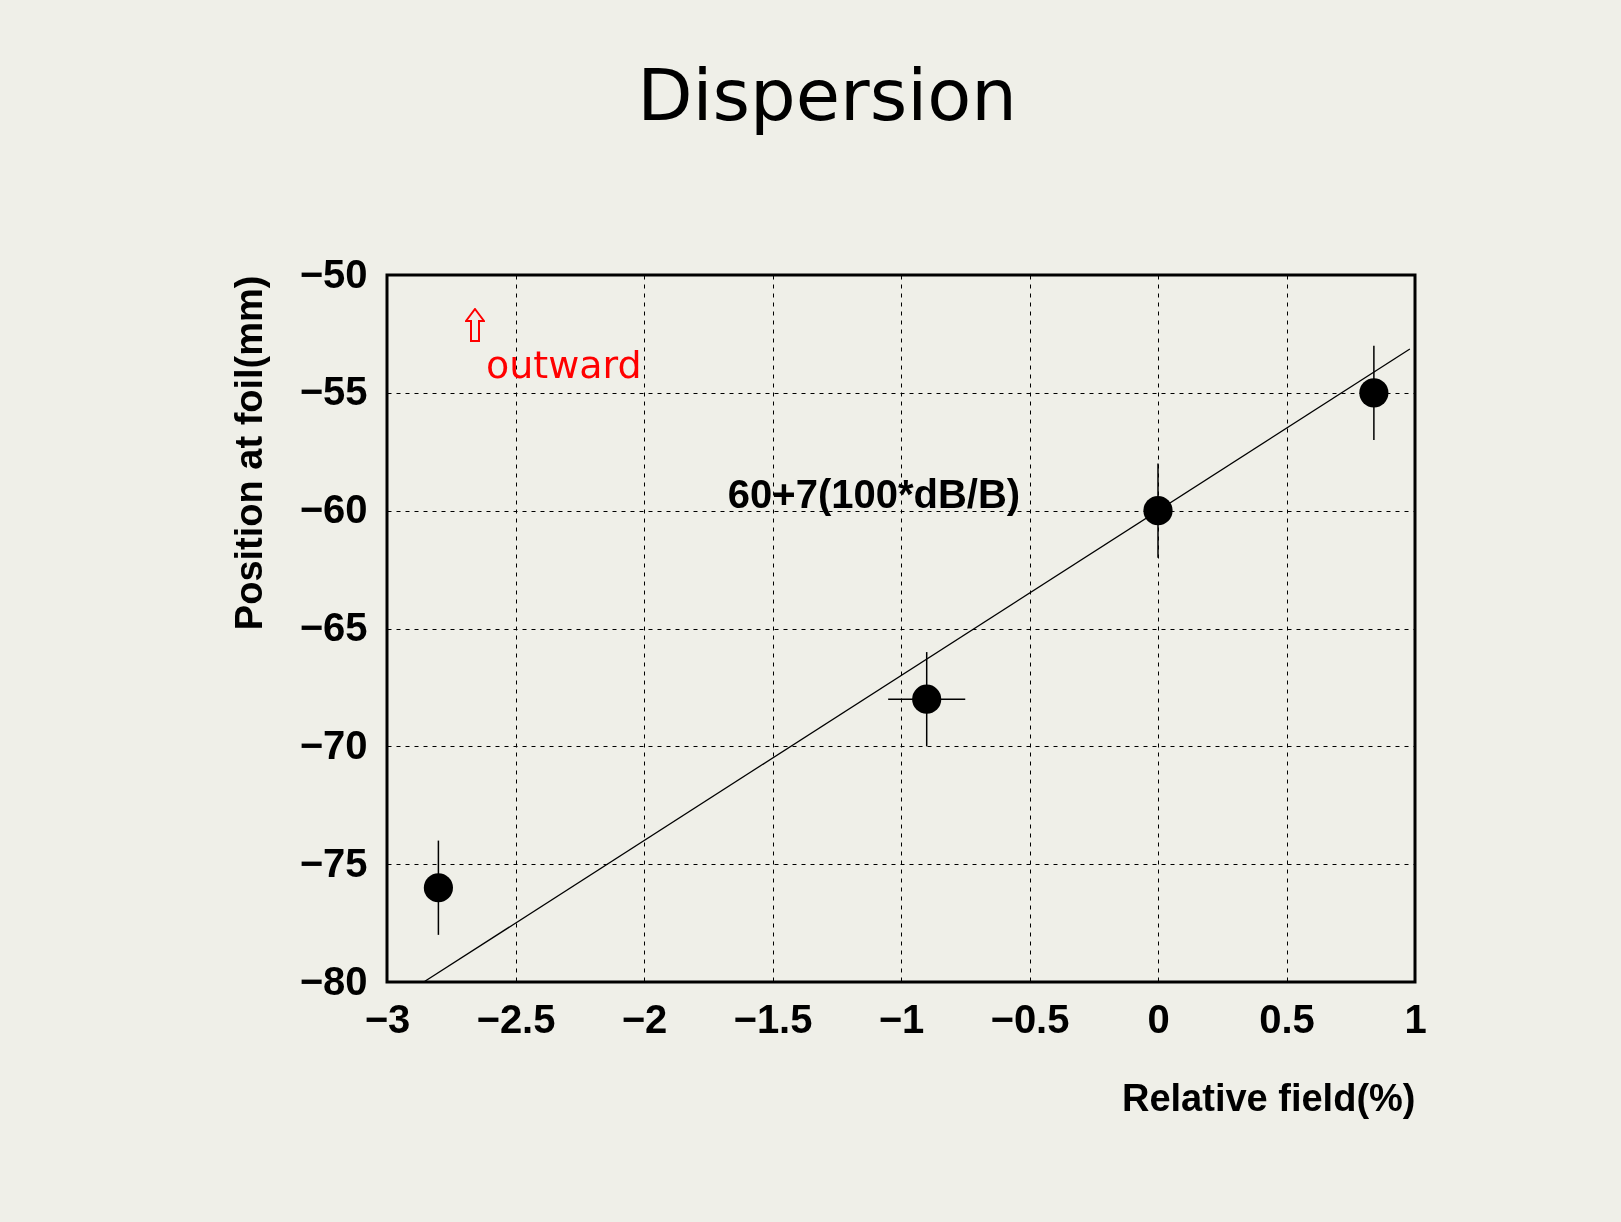 This screenshot has height=1222, width=1621. I want to click on x-tick-label: −2, so click(644, 1018).